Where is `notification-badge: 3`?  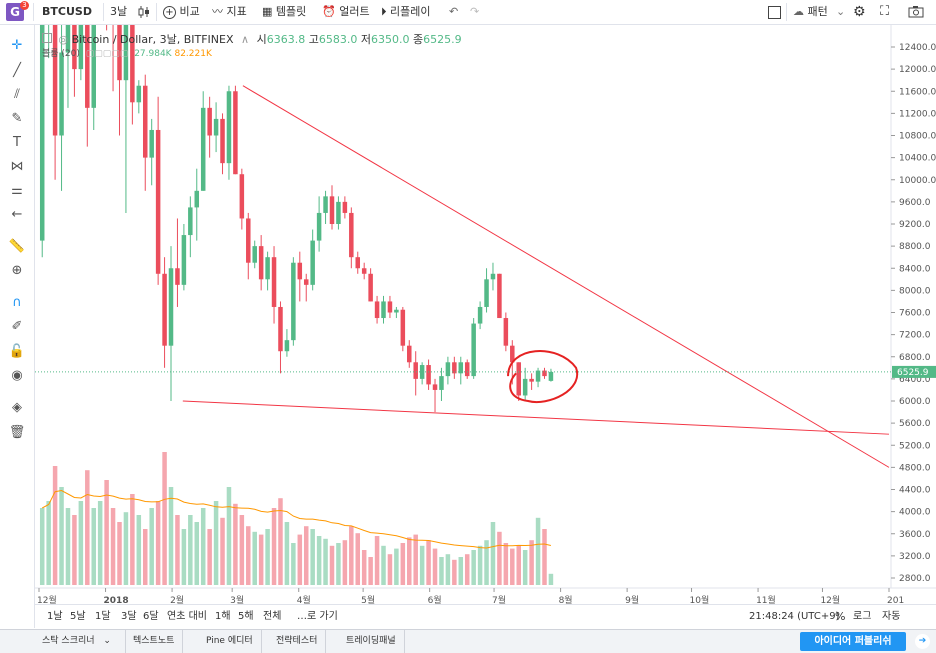 notification-badge: 3 is located at coordinates (24, 5).